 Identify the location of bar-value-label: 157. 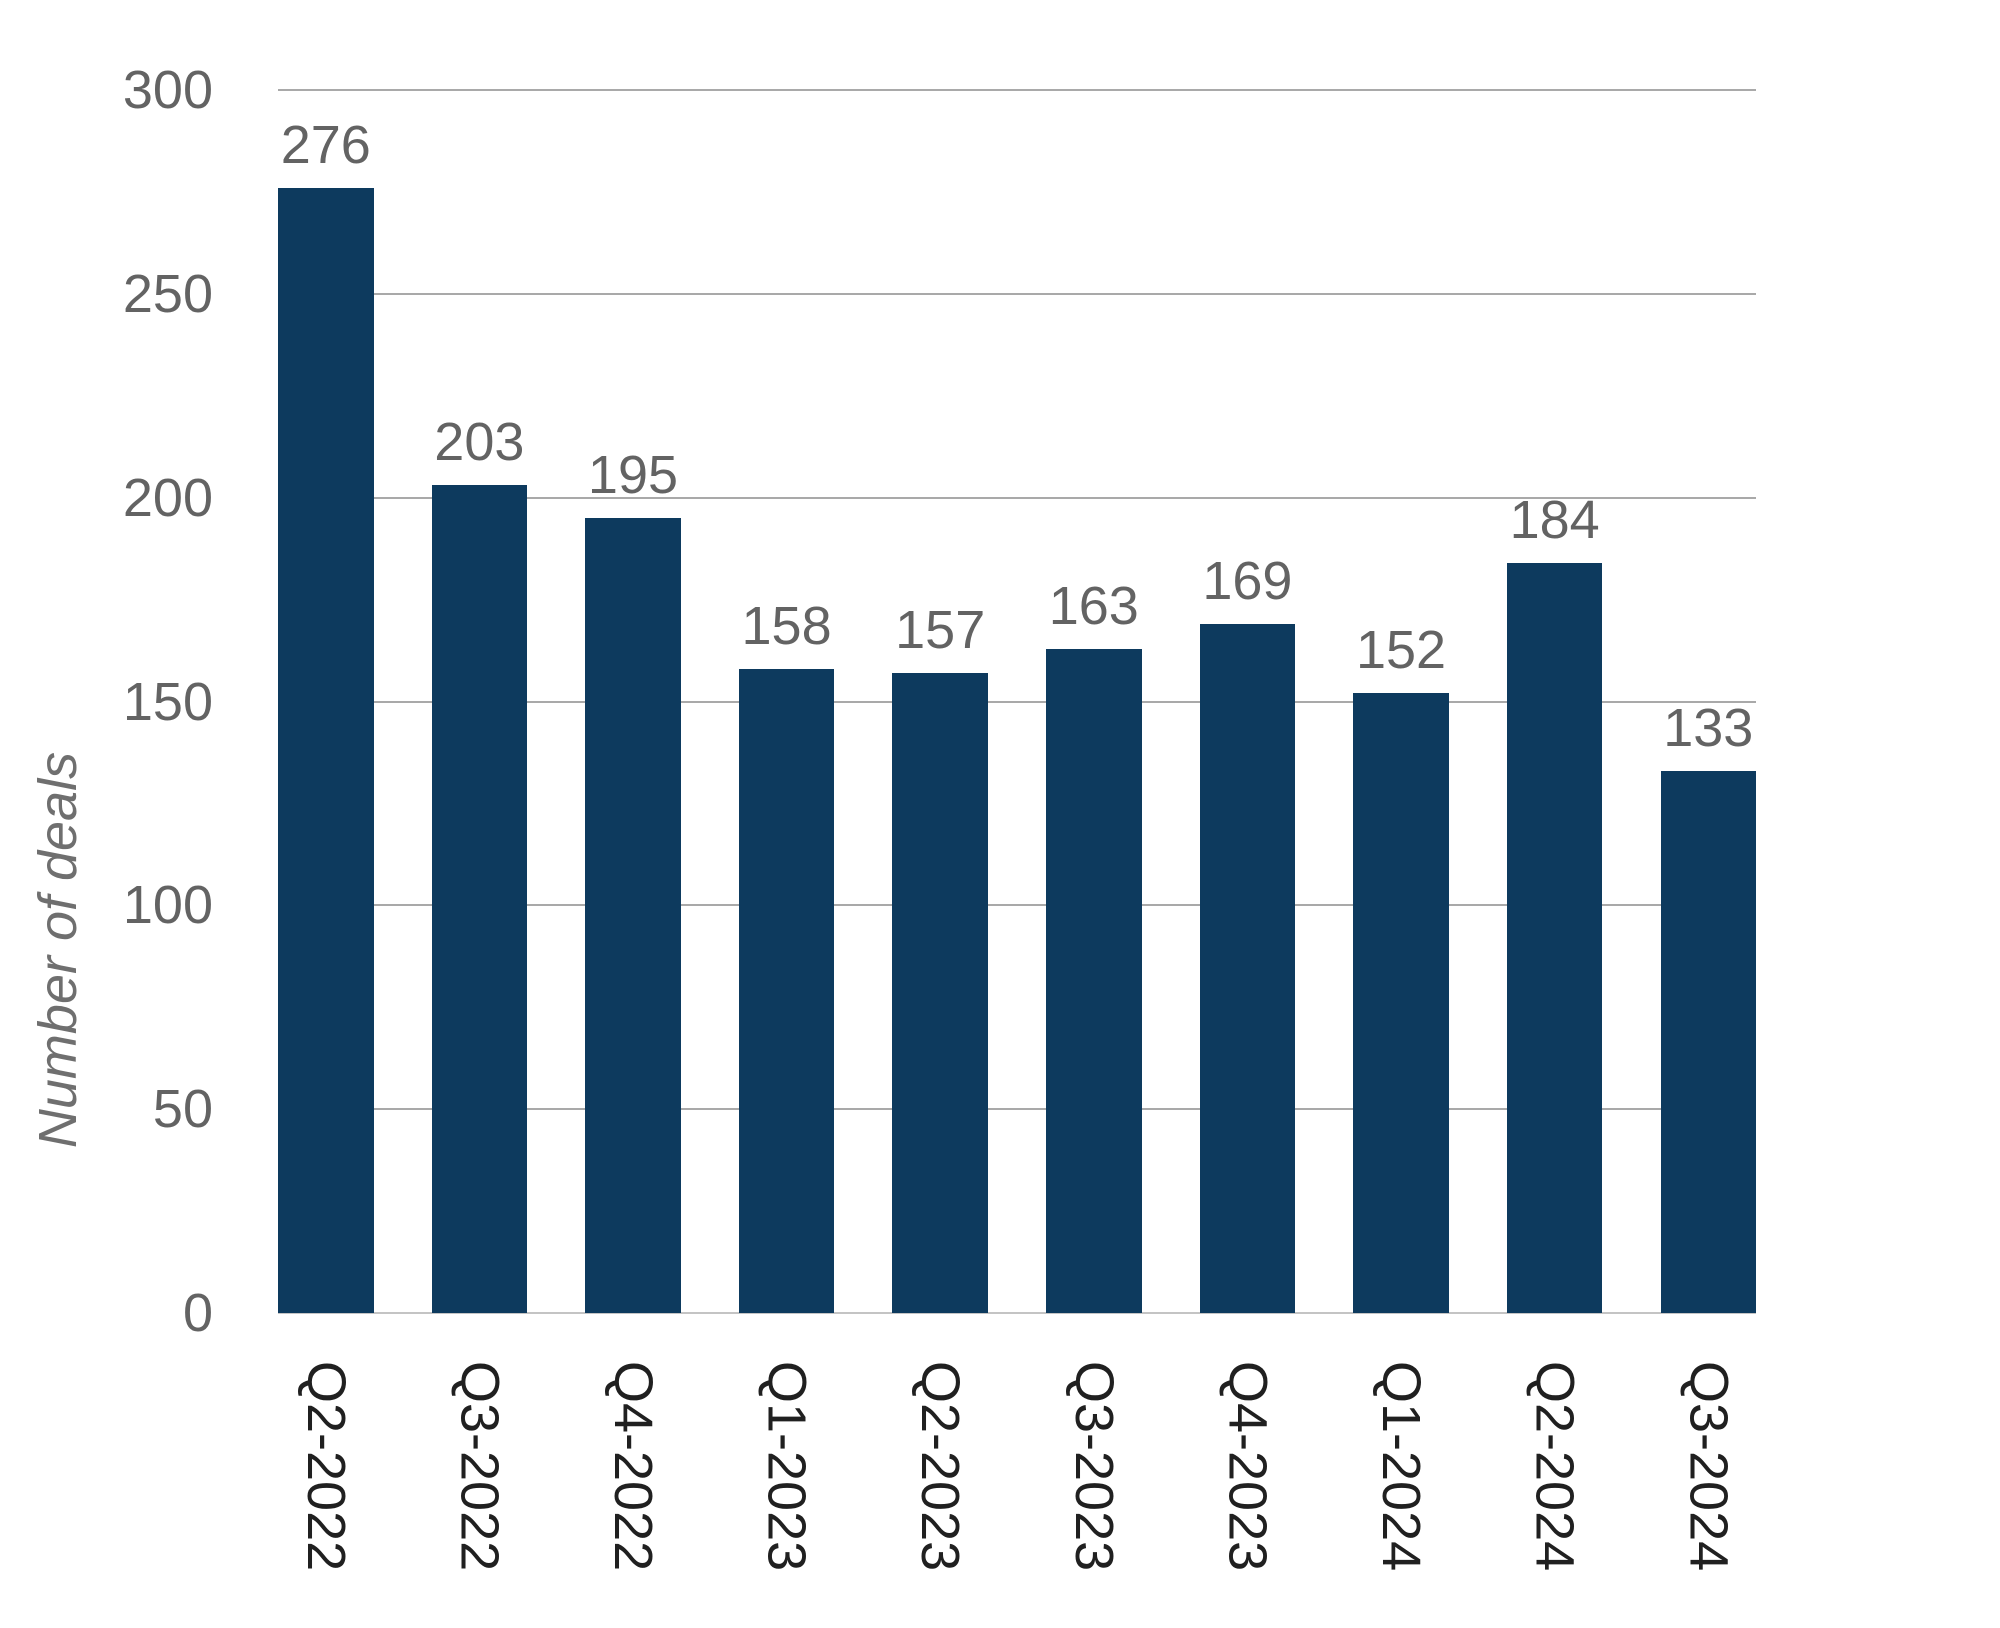
(940, 629).